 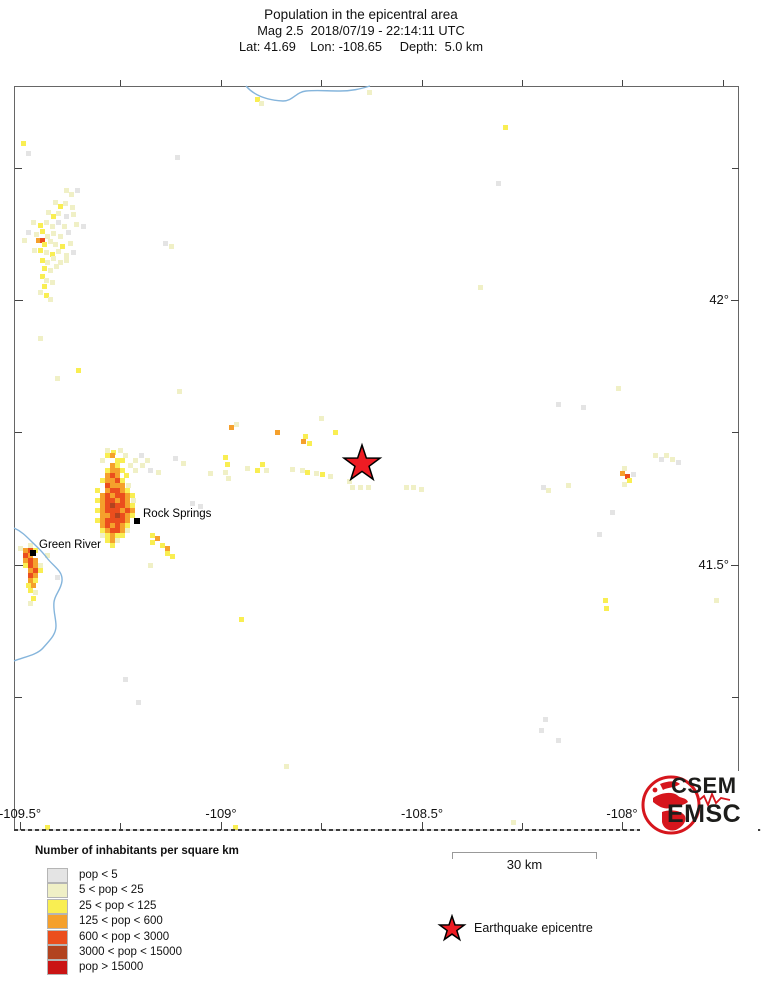 What do you see at coordinates (19, 300) in the screenshot?
I see `lat-tick-left` at bounding box center [19, 300].